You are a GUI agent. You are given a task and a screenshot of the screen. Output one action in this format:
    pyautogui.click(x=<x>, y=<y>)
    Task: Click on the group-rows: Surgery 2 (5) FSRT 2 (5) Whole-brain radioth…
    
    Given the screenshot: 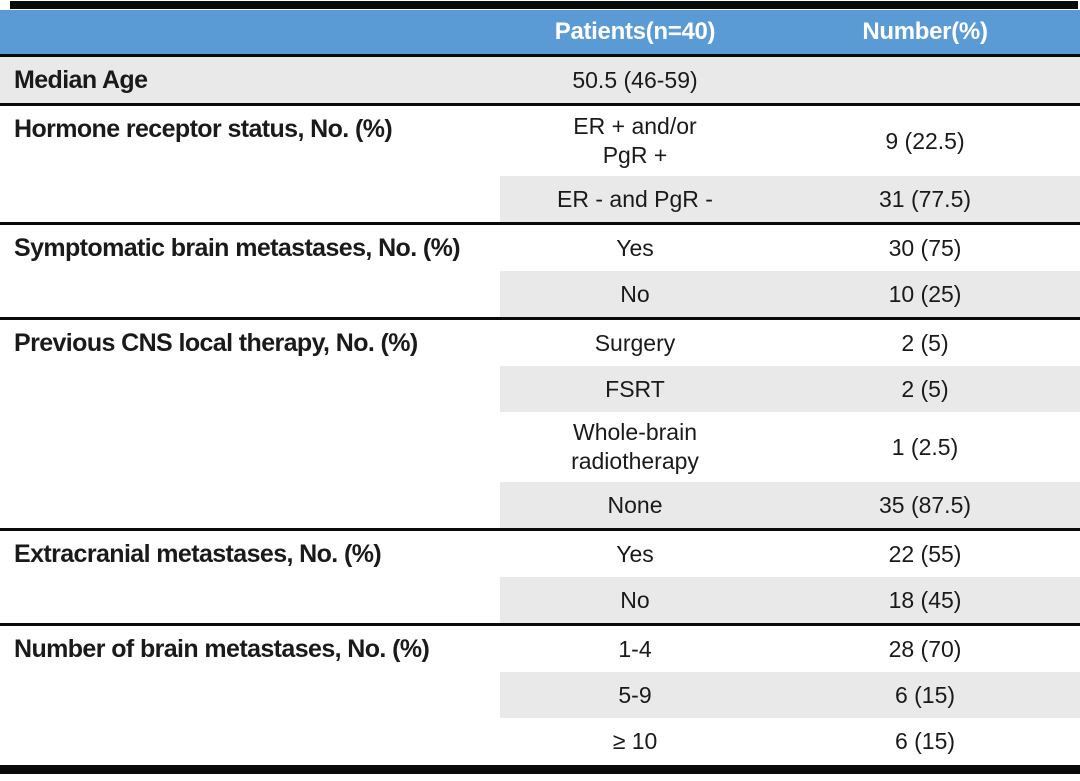 What is the action you would take?
    pyautogui.click(x=790, y=424)
    